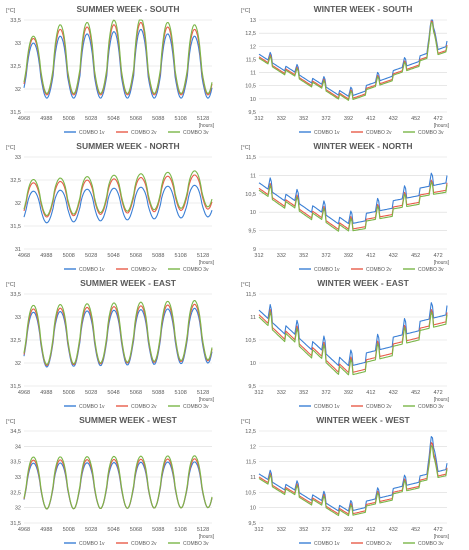  What do you see at coordinates (258, 530) in the screenshot?
I see `x-tick-label: 312` at bounding box center [258, 530].